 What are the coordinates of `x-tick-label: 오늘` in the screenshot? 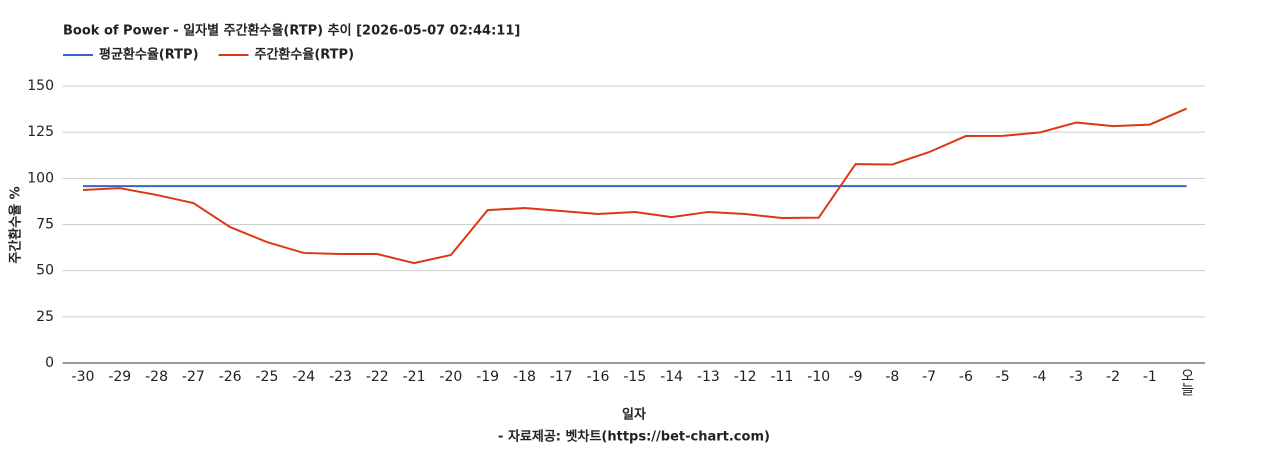 It's located at (1187, 382).